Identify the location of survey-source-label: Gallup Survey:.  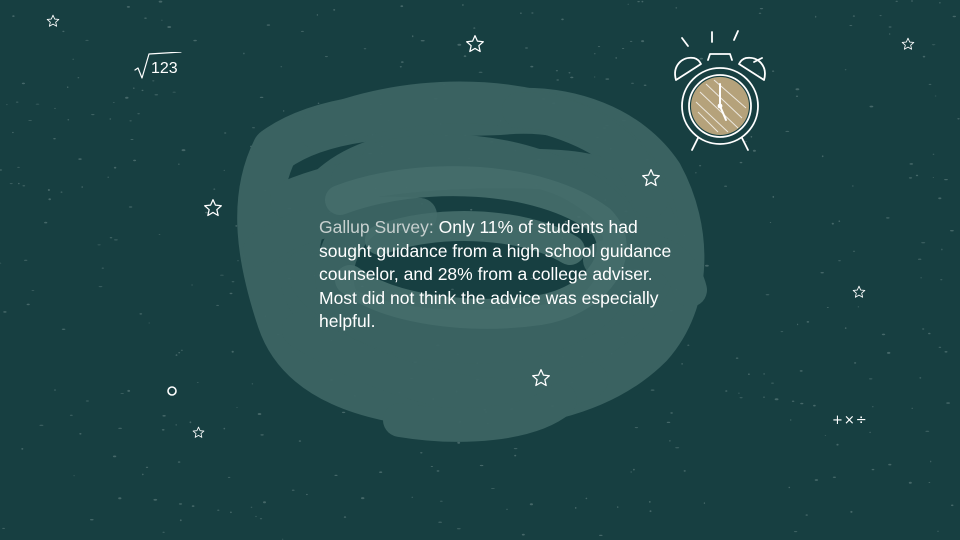
(376, 227).